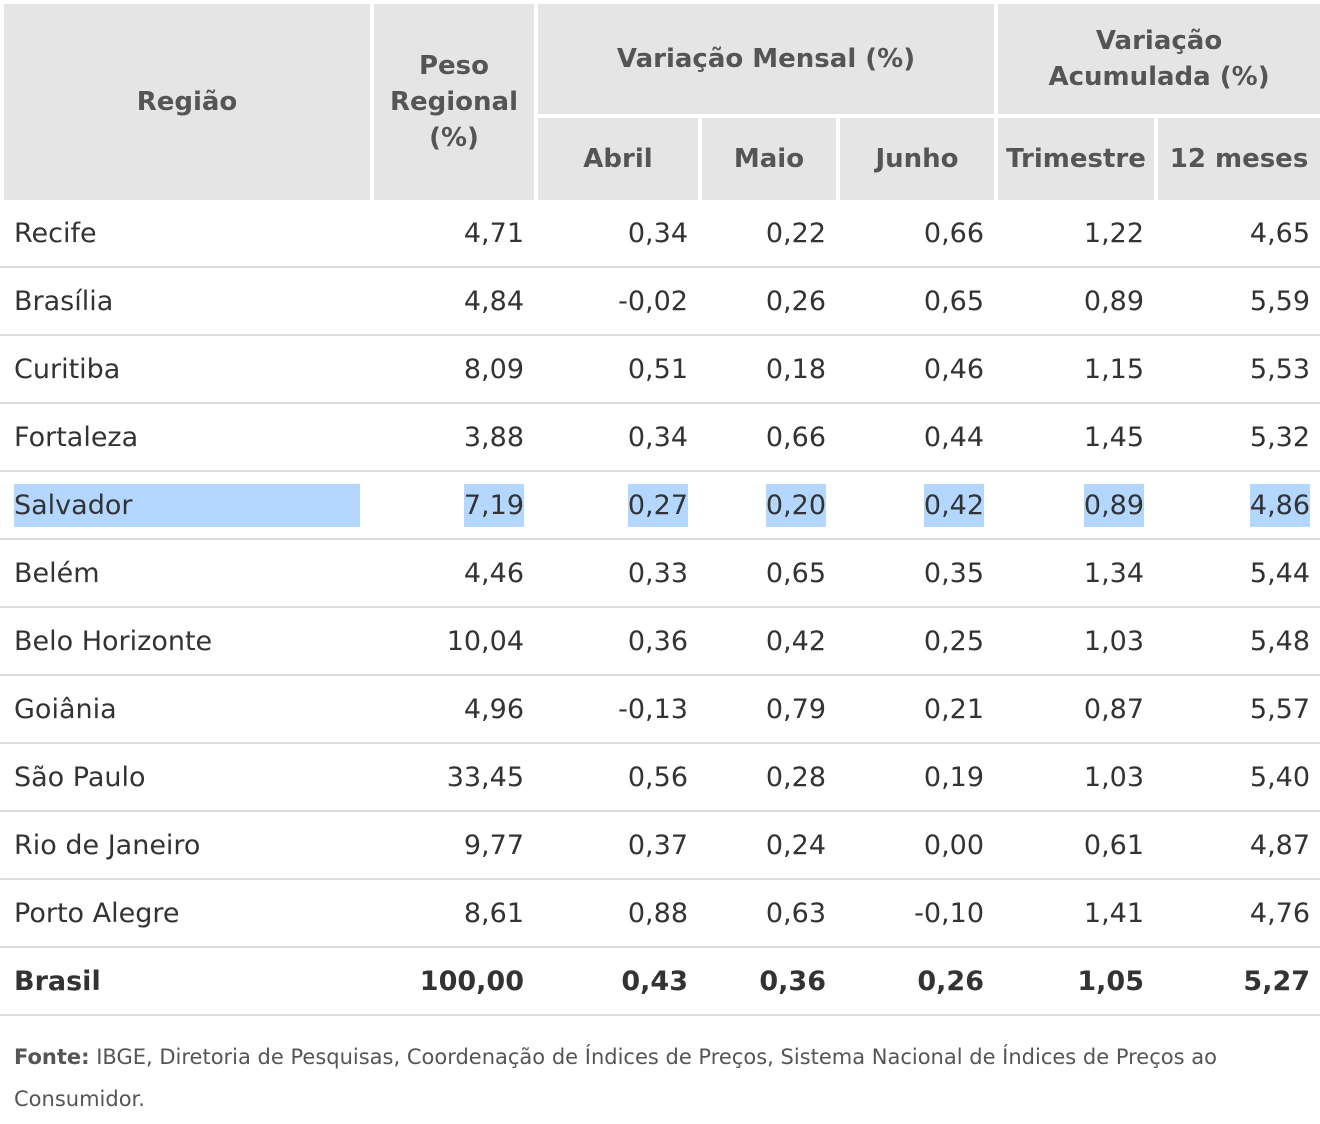 The width and height of the screenshot is (1320, 1124). What do you see at coordinates (1074, 574) in the screenshot?
I see `cell-trimestre: 1,34` at bounding box center [1074, 574].